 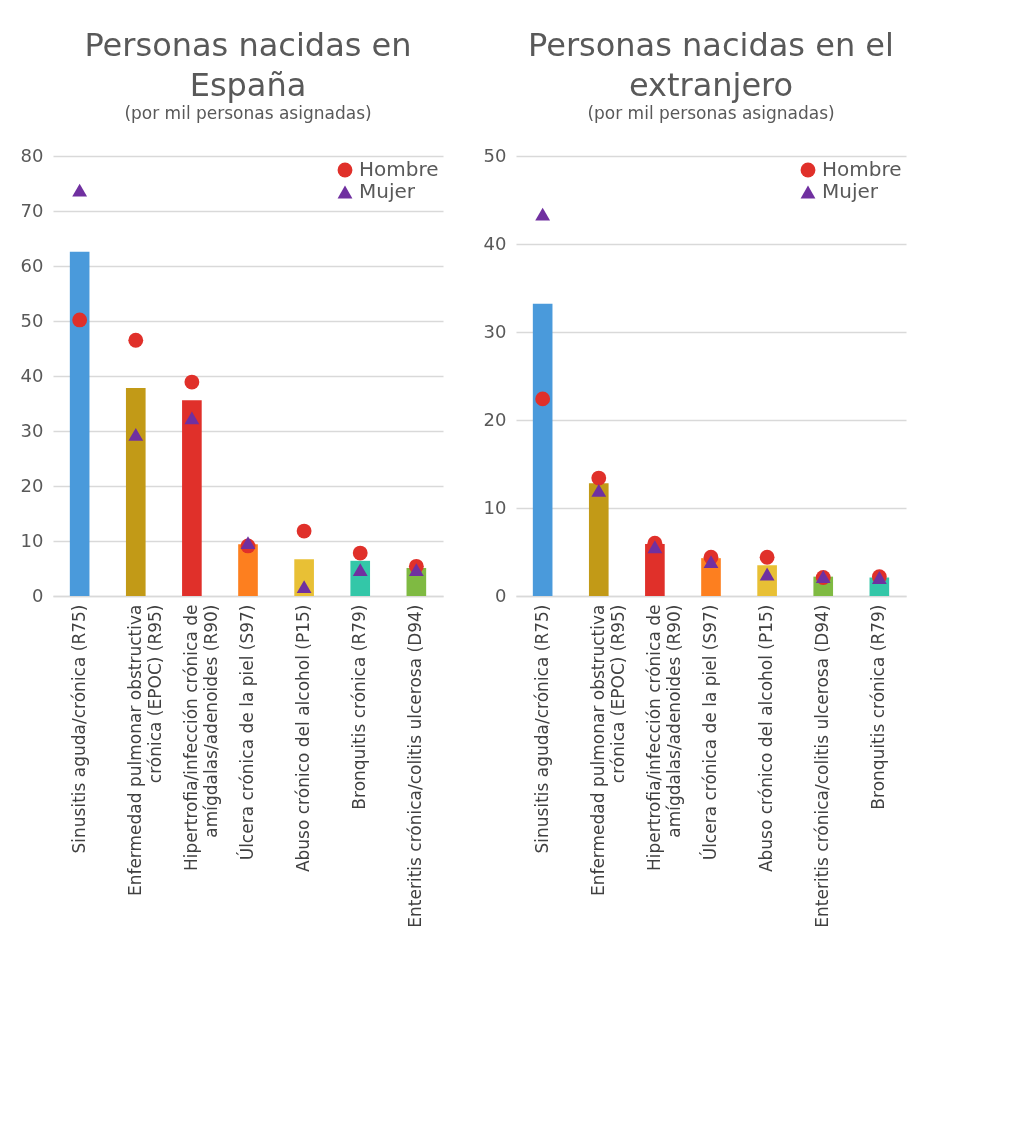 What do you see at coordinates (248, 65) in the screenshot?
I see `chart-title: Personas nacidas en España` at bounding box center [248, 65].